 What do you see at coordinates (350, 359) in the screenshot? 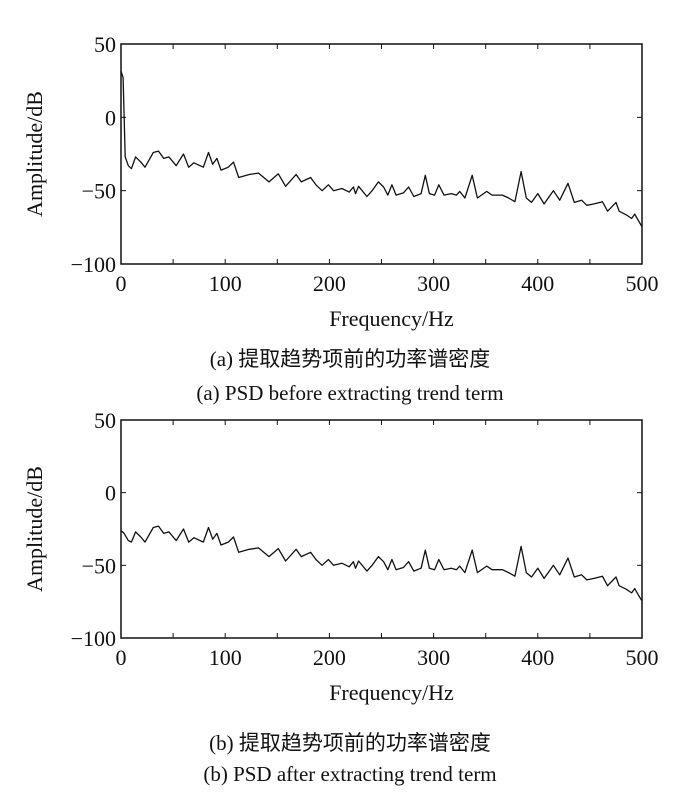
I see `caption-a-chinese: (a) 提取趋势项前的功率谱密度` at bounding box center [350, 359].